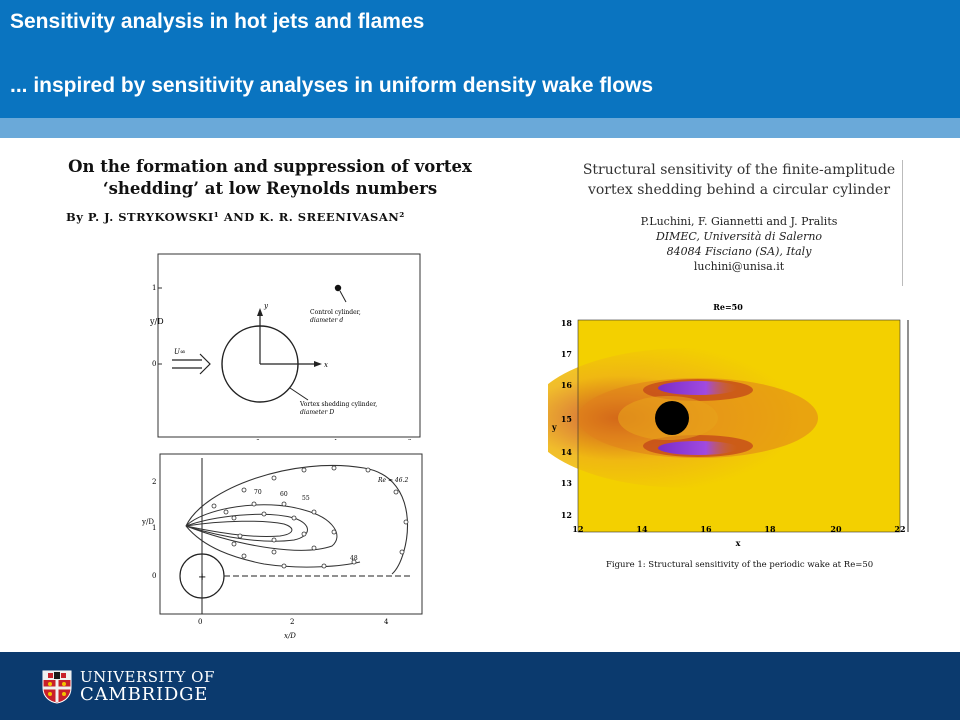 The image size is (960, 720). What do you see at coordinates (392, 480) in the screenshot?
I see `curve-label-re: Re = 46.2` at bounding box center [392, 480].